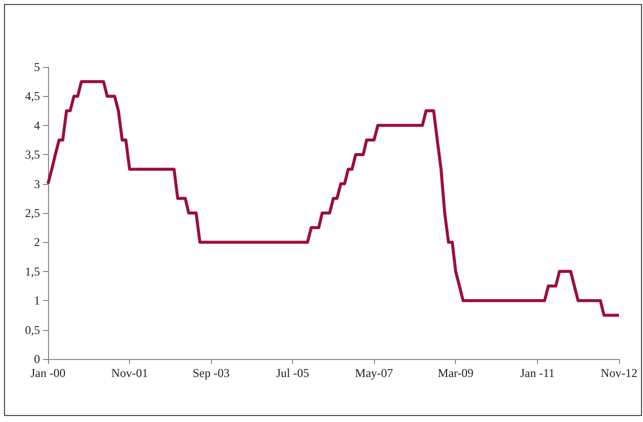 The height and width of the screenshot is (422, 643). What do you see at coordinates (619, 373) in the screenshot?
I see `x-tick-label: Nov-12` at bounding box center [619, 373].